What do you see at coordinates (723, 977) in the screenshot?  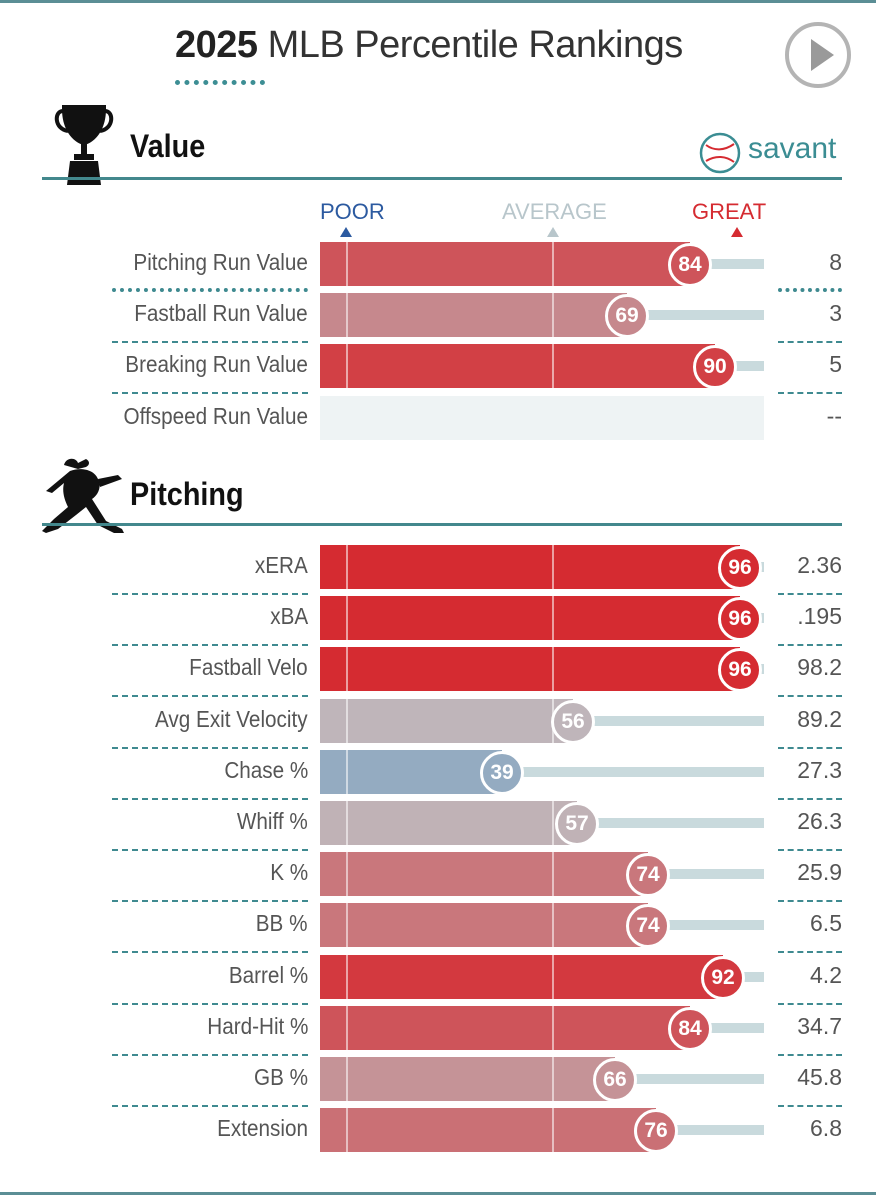 I see `percentile-badge: 92` at bounding box center [723, 977].